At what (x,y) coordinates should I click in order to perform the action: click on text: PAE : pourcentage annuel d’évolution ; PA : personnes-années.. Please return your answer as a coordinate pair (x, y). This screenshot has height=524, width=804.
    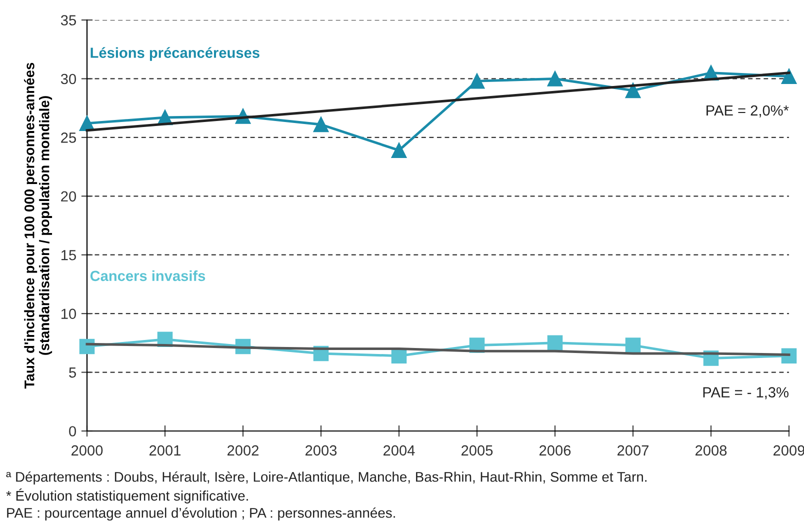
    Looking at the image, I should click on (201, 514).